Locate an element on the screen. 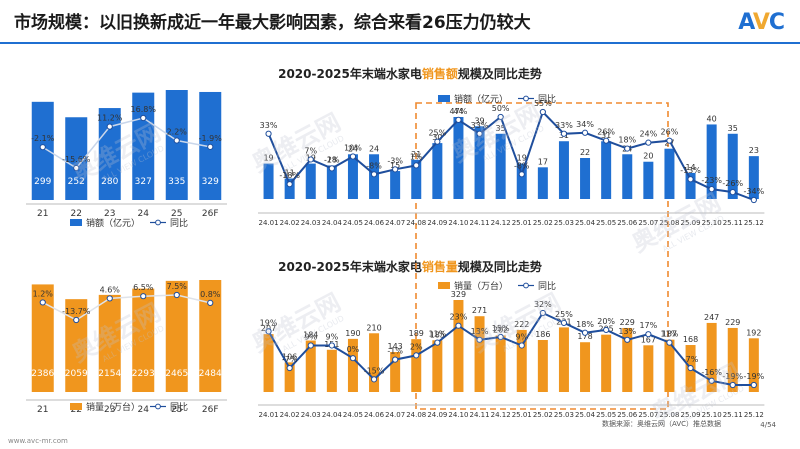 The image size is (800, 449). monthly-value-yoy-line is located at coordinates (511, 155).